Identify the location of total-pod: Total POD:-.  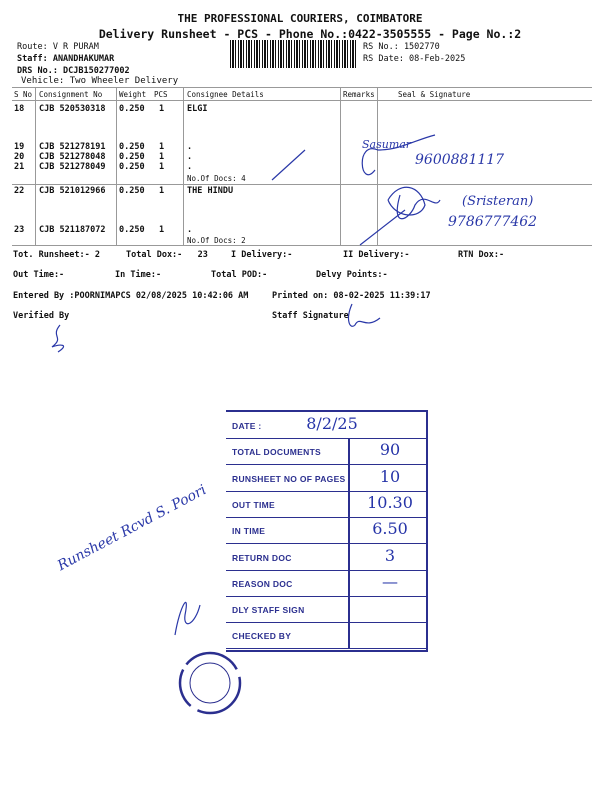
(239, 275).